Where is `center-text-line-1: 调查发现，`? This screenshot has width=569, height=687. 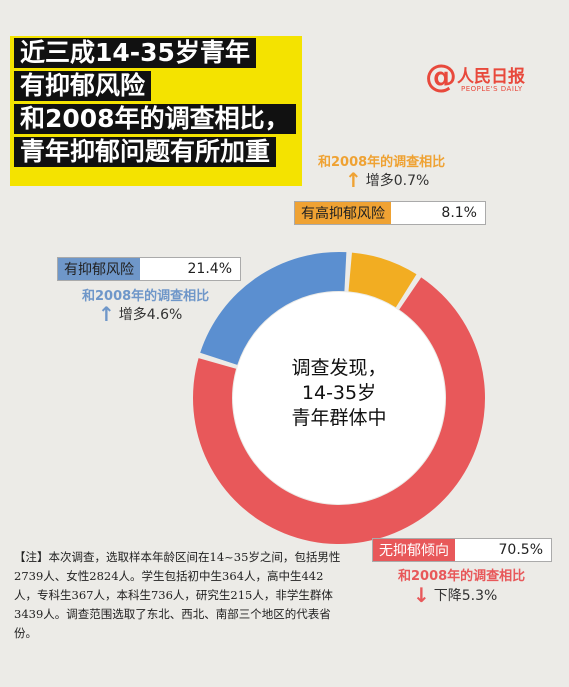 center-text-line-1: 调查发现， is located at coordinates (339, 368).